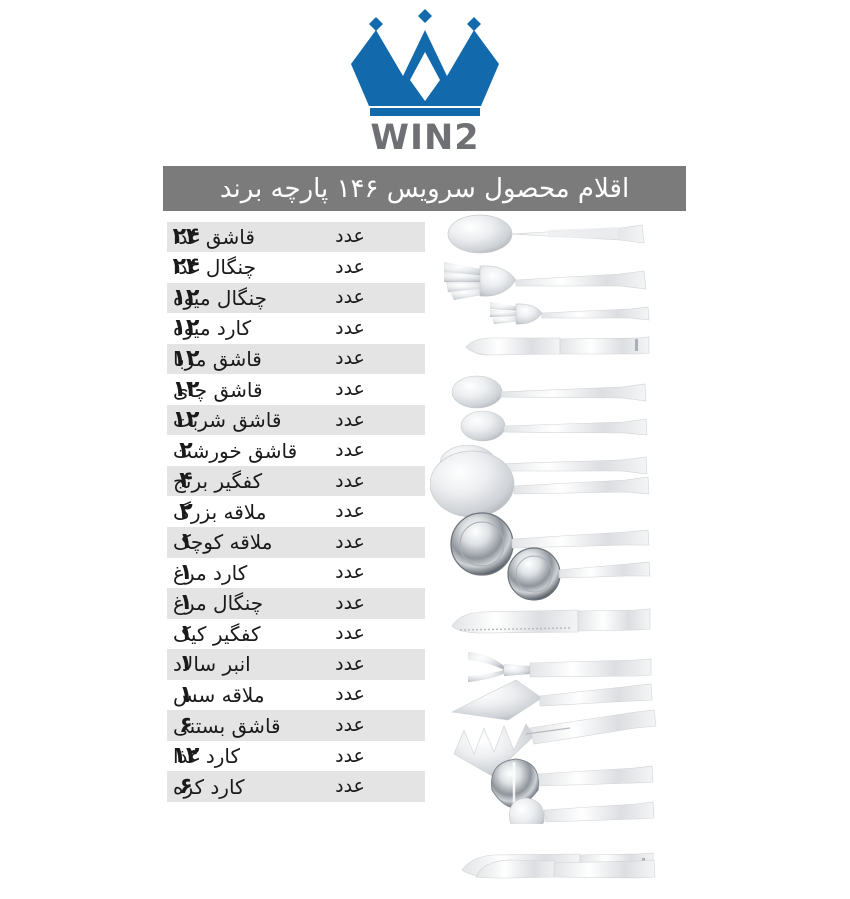 This screenshot has width=850, height=899. I want to click on ice-cream-spoon-icon, so click(582, 810).